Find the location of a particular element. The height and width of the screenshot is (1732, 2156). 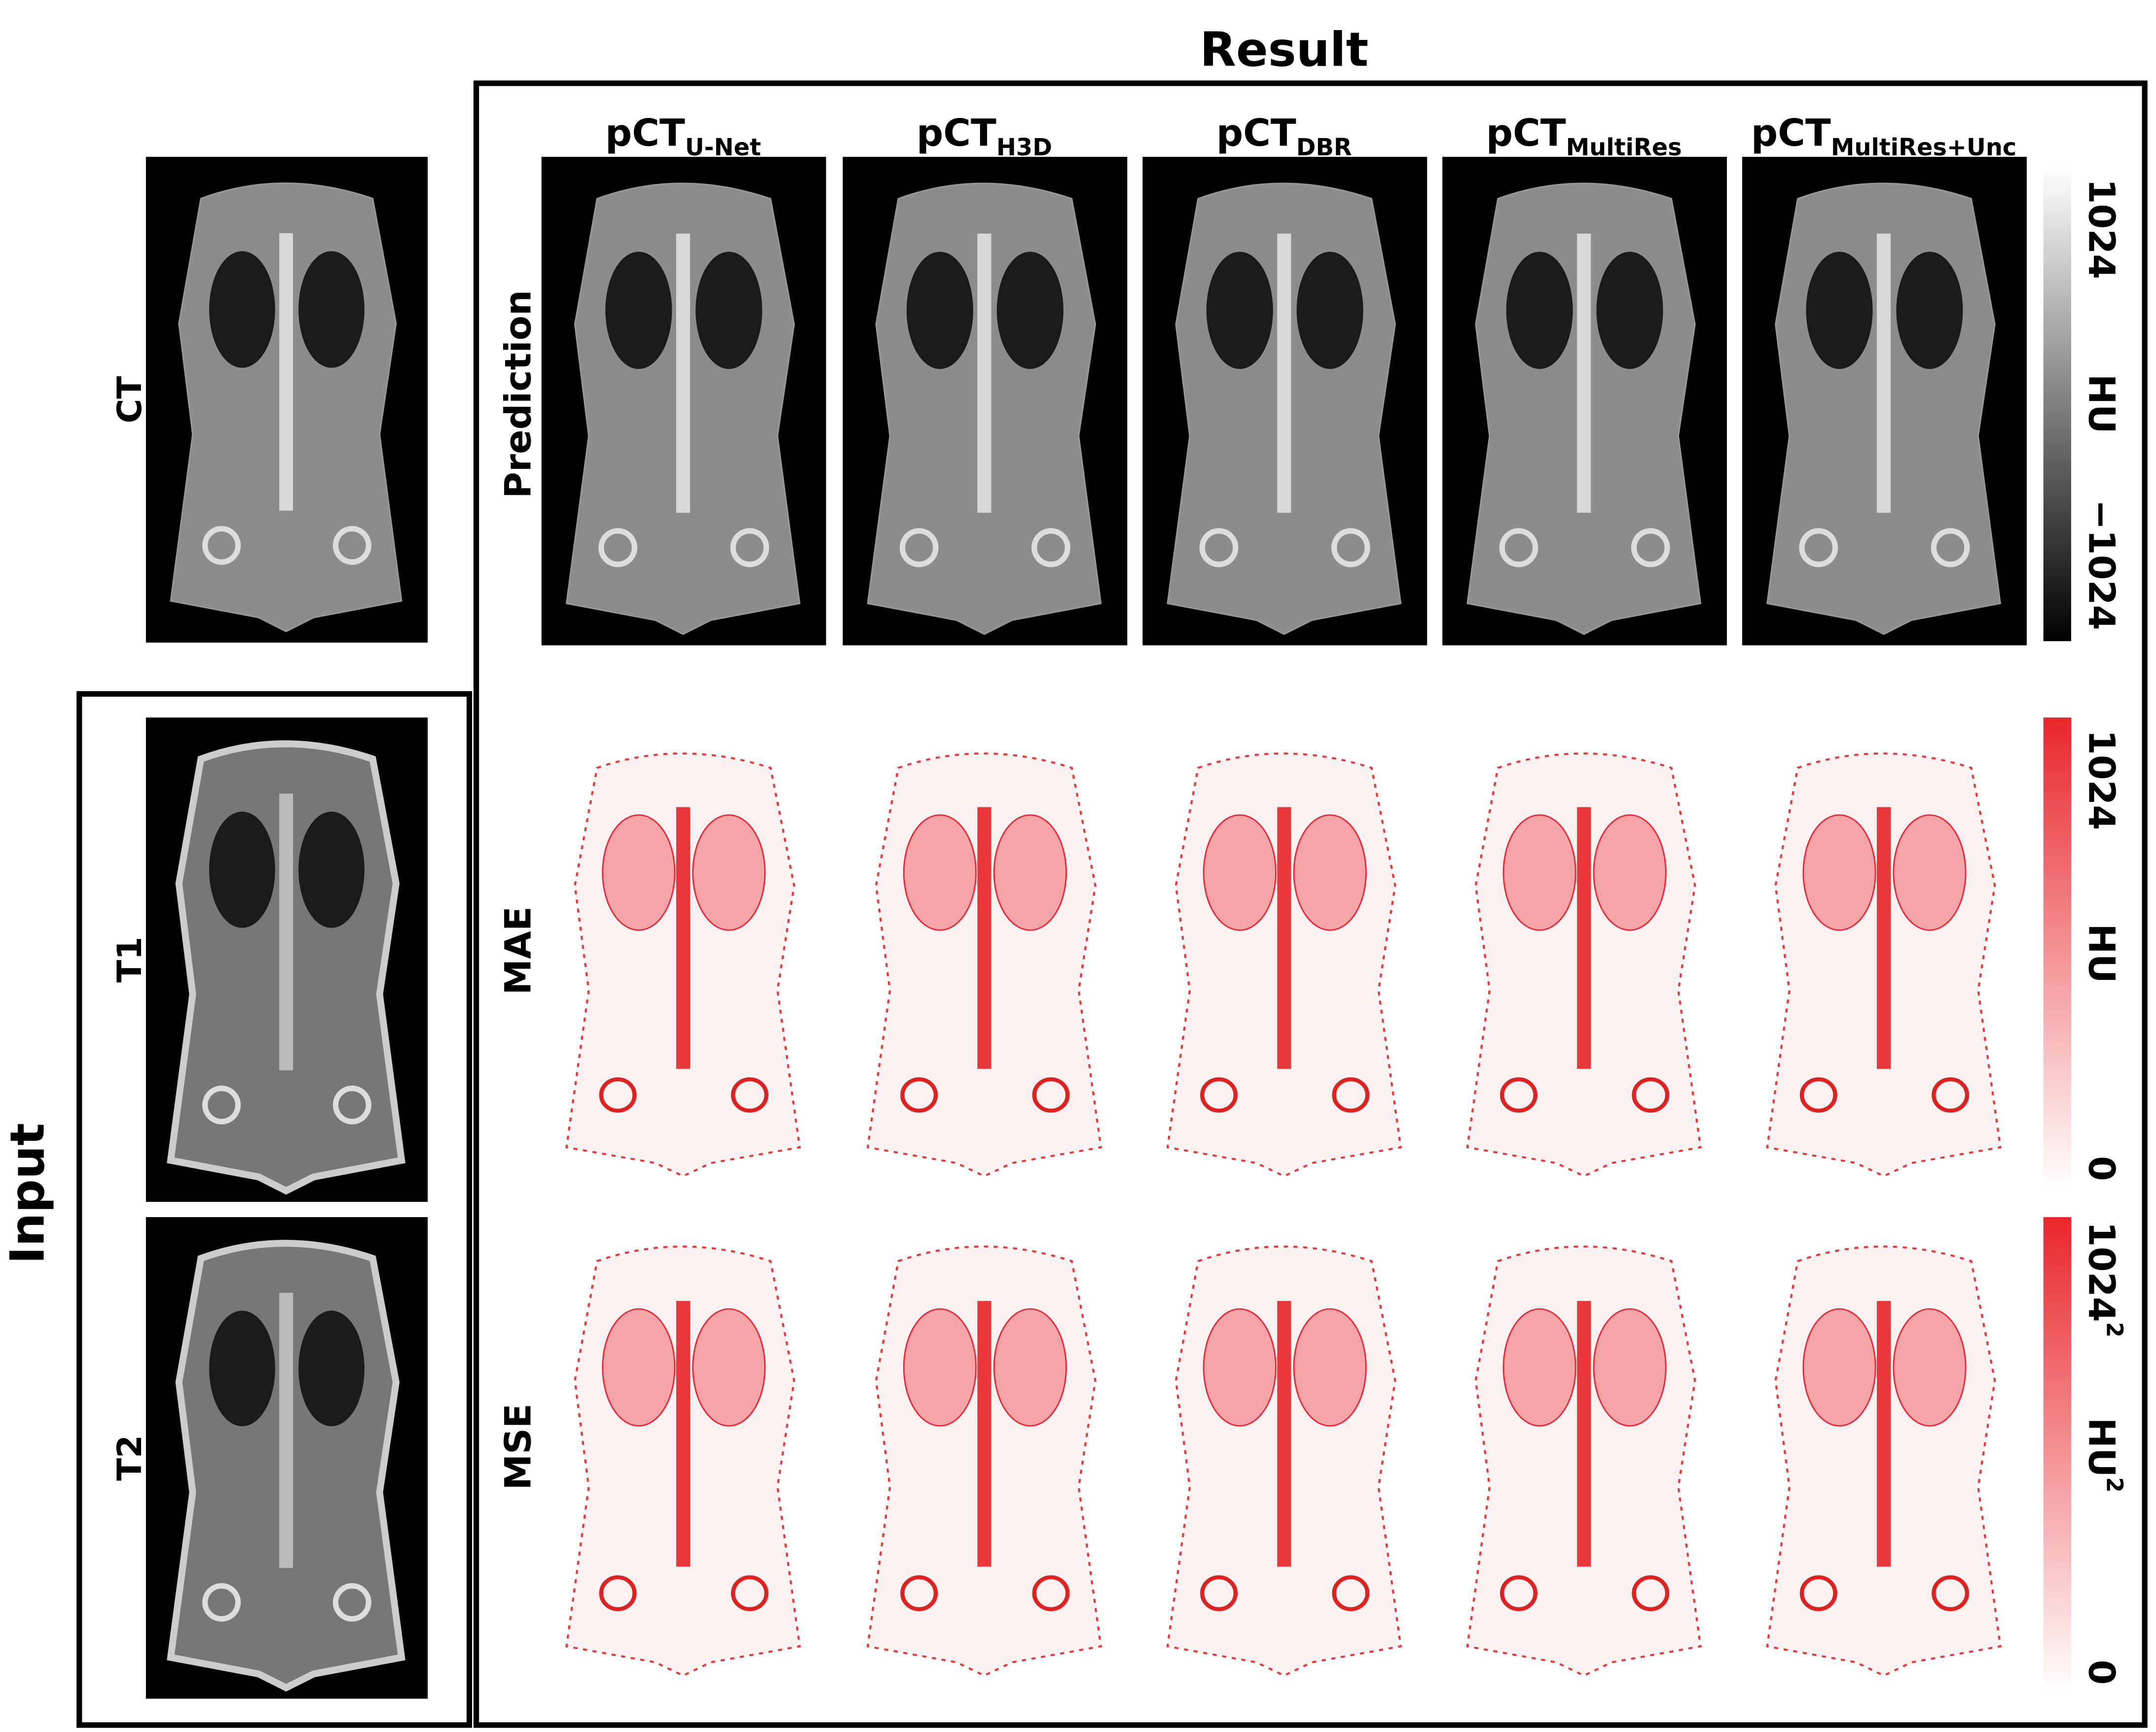

input-row-label: T1 is located at coordinates (129, 959).